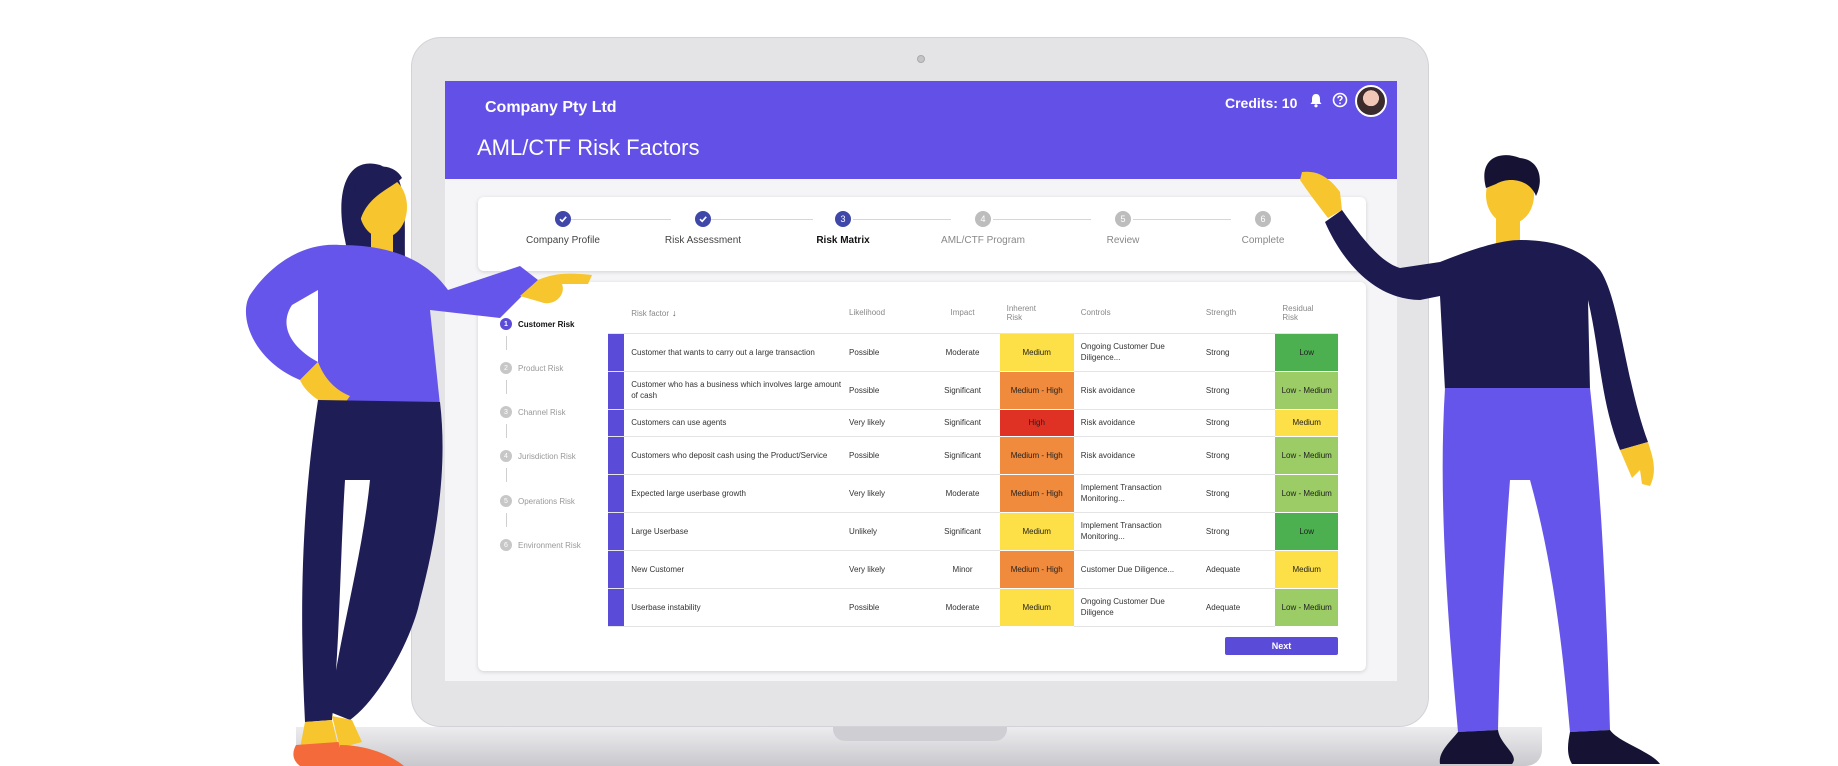 The image size is (1838, 766). Describe the element at coordinates (1281, 646) in the screenshot. I see `next-button: Next` at that location.